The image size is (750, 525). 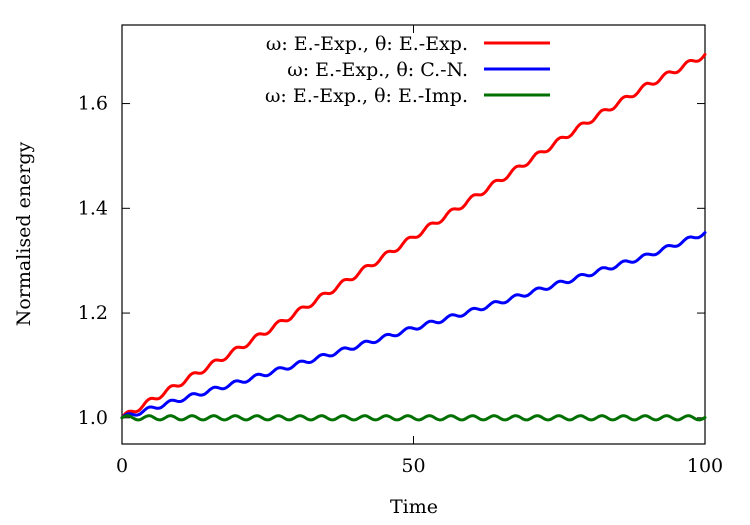 What do you see at coordinates (366, 96) in the screenshot?
I see `legend-label: ω: E.-Exp., θ: E.-Imp.` at bounding box center [366, 96].